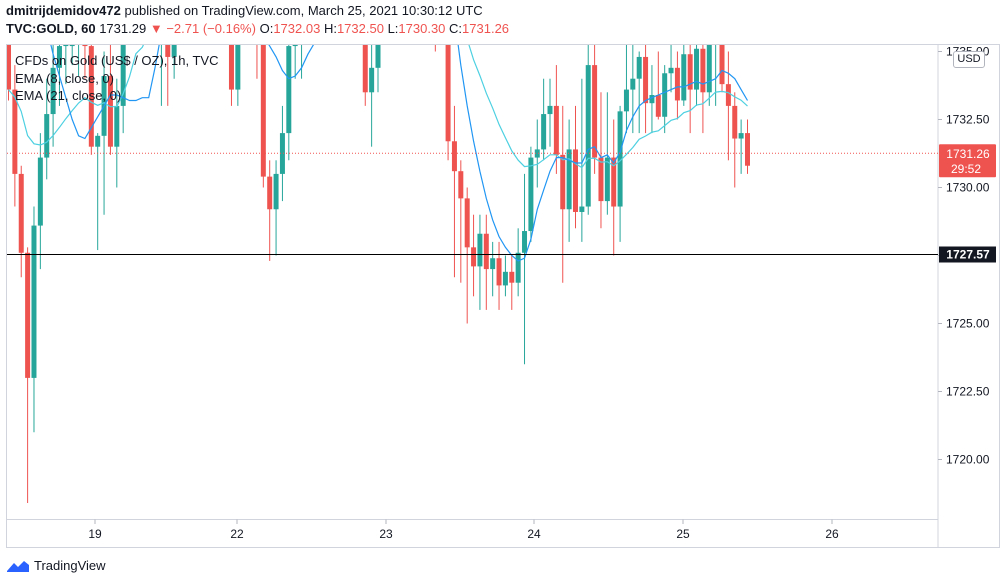 Image resolution: width=1007 pixels, height=585 pixels. I want to click on time-tick-label: 23, so click(386, 534).